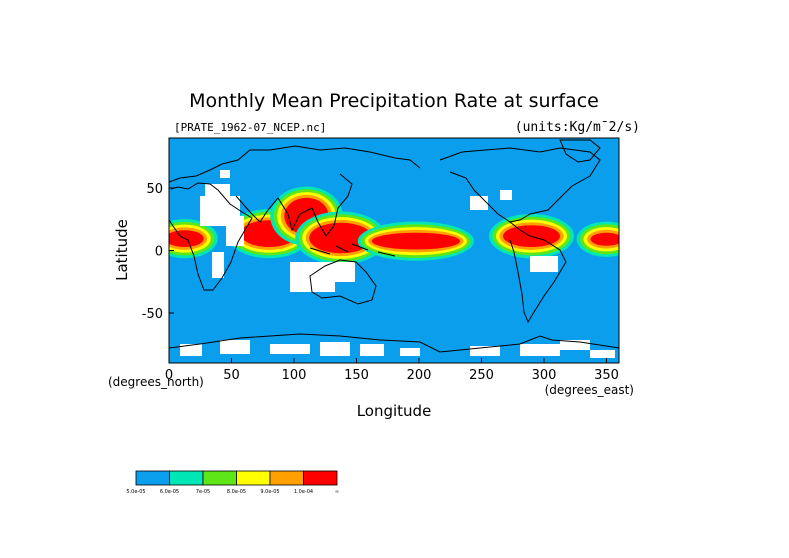  I want to click on y-tick-label: 50, so click(154, 189).